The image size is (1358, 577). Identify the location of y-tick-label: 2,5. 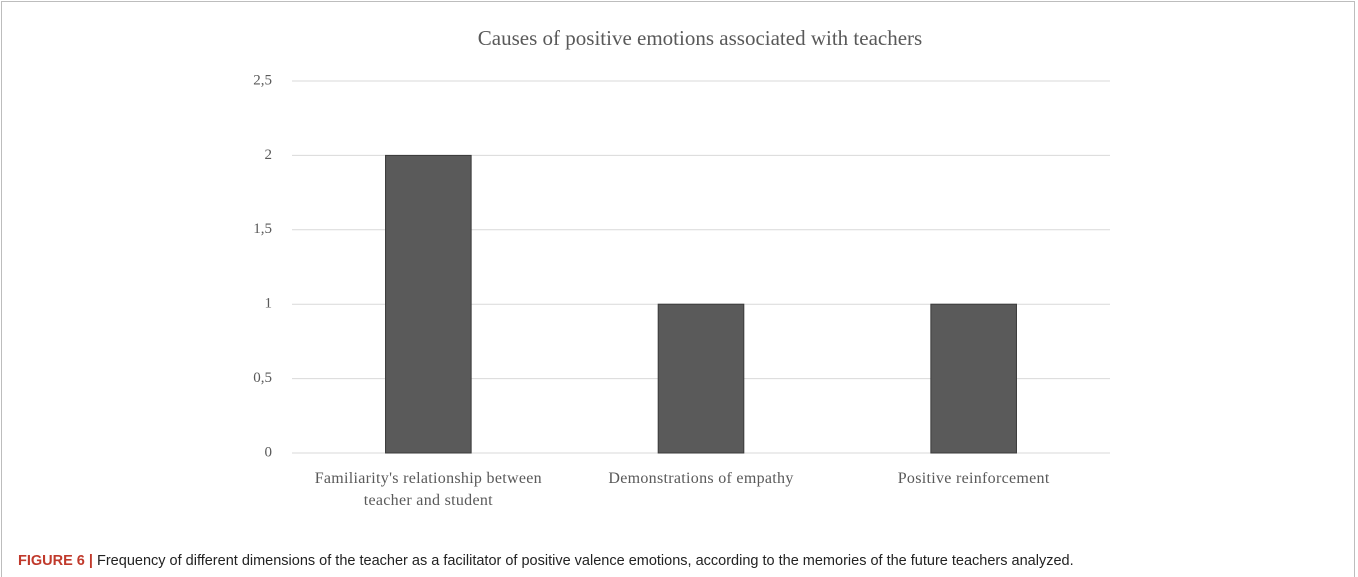
(262, 80).